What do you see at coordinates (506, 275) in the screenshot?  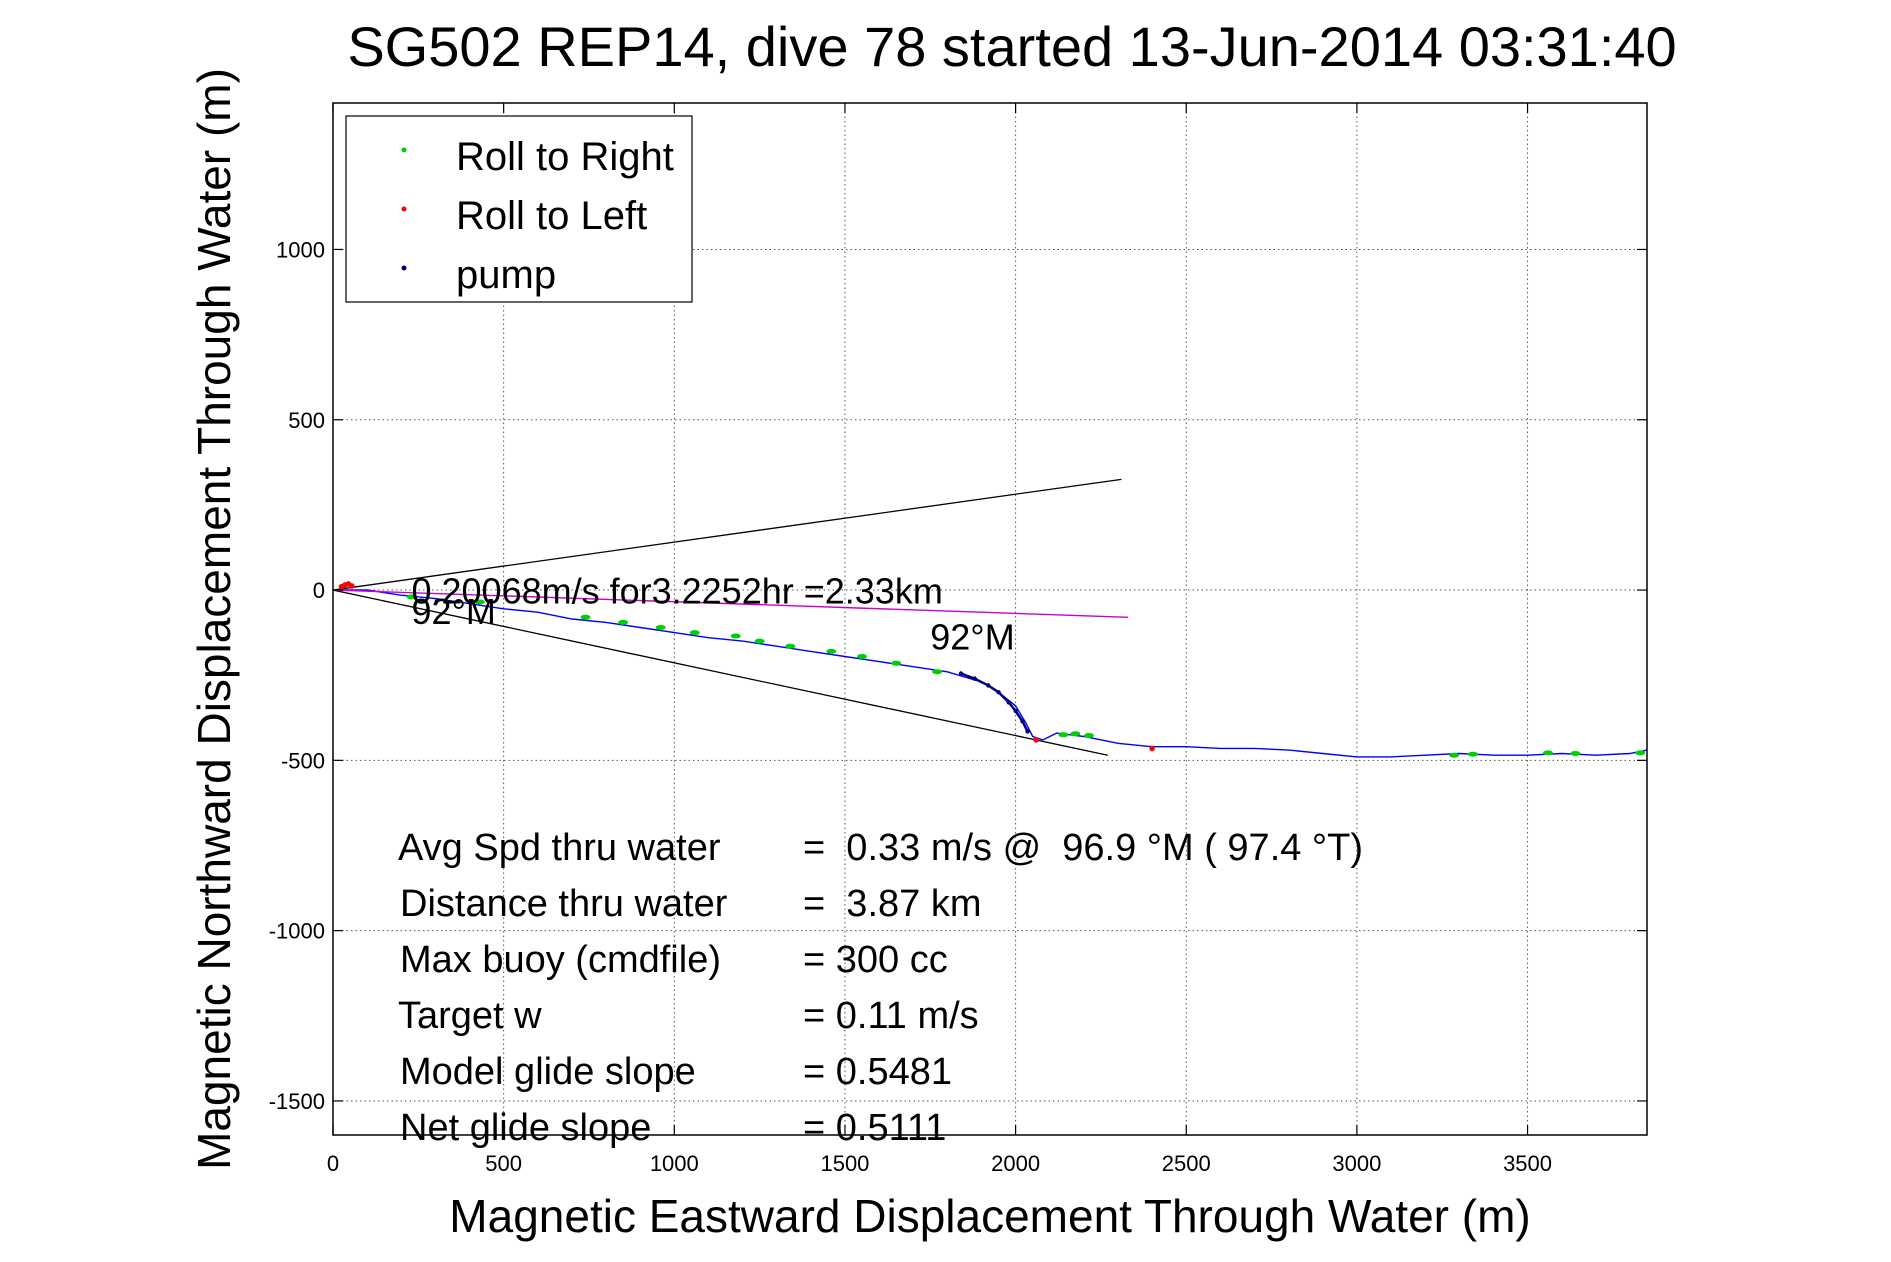 I see `legend-label-pump: pump` at bounding box center [506, 275].